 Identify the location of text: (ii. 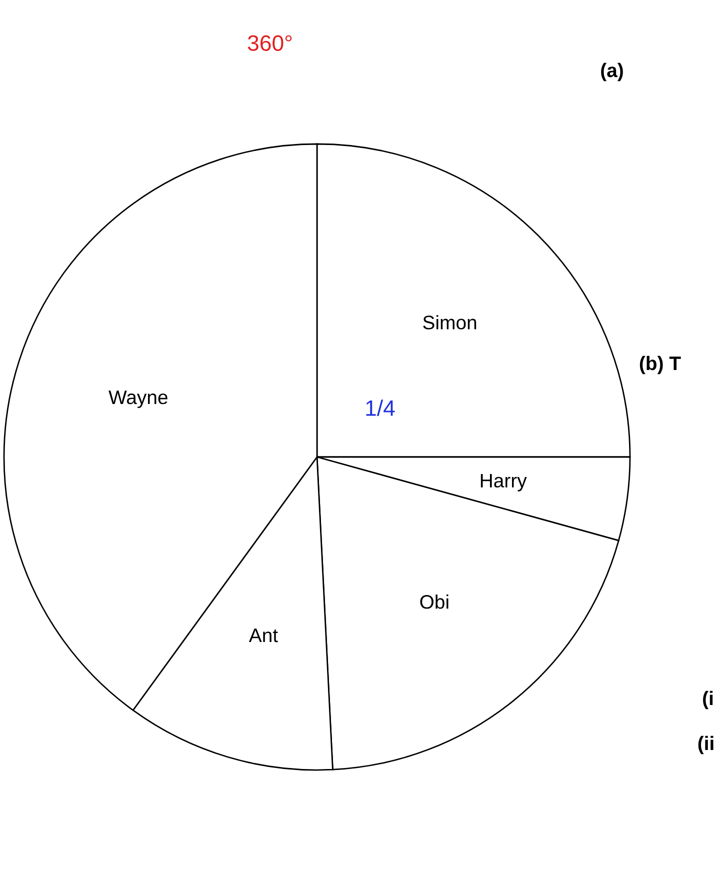
(706, 745).